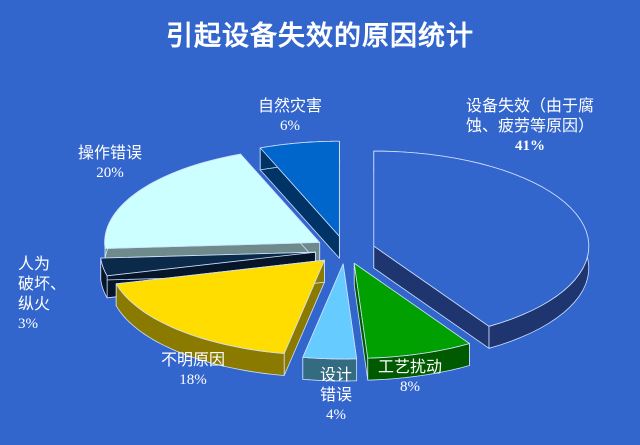  Describe the element at coordinates (110, 163) in the screenshot. I see `label-operation-error: 操作错误 20%` at that location.